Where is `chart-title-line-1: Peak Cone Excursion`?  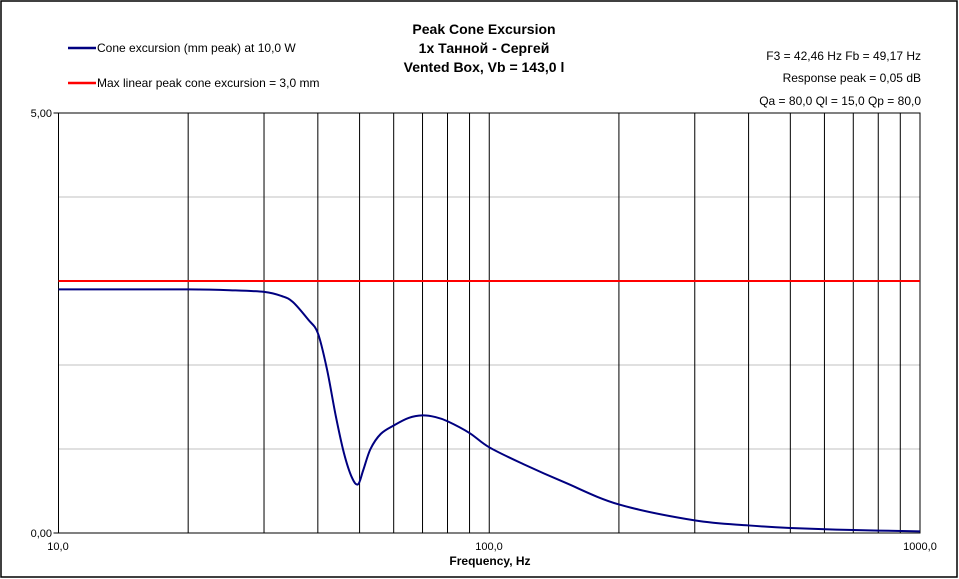
chart-title-line-1: Peak Cone Excursion is located at coordinates (483, 29).